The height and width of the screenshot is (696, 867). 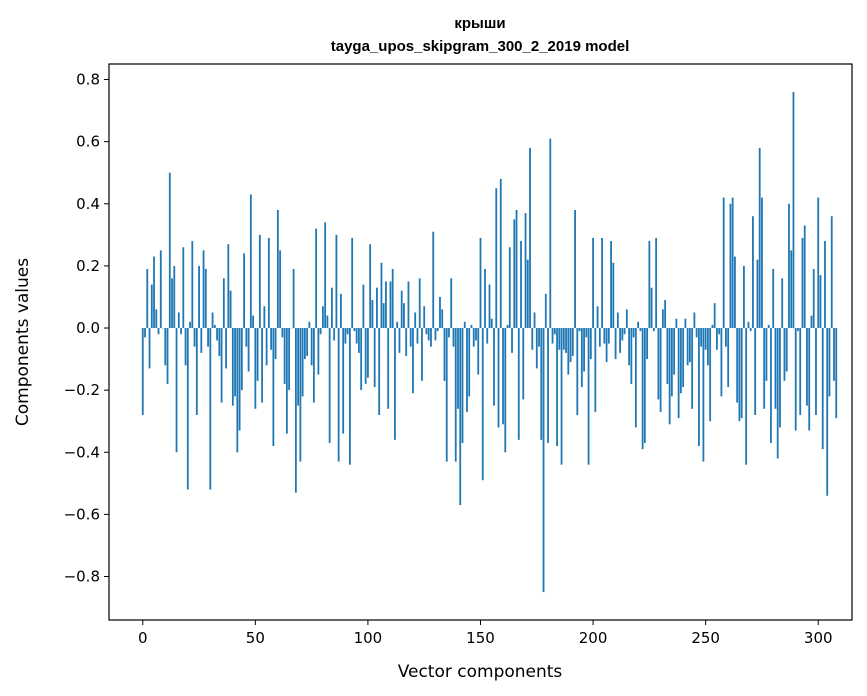 I want to click on x-tick-label-150: 150, so click(x=480, y=638).